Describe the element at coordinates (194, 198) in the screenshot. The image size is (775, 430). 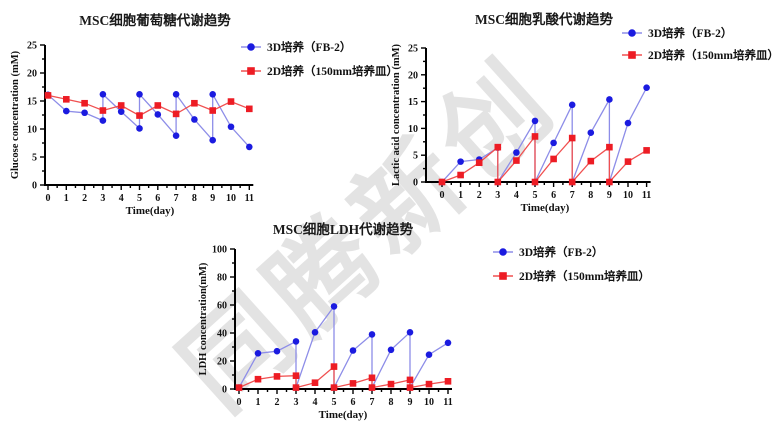
I see `svg-text: 8` at that location.